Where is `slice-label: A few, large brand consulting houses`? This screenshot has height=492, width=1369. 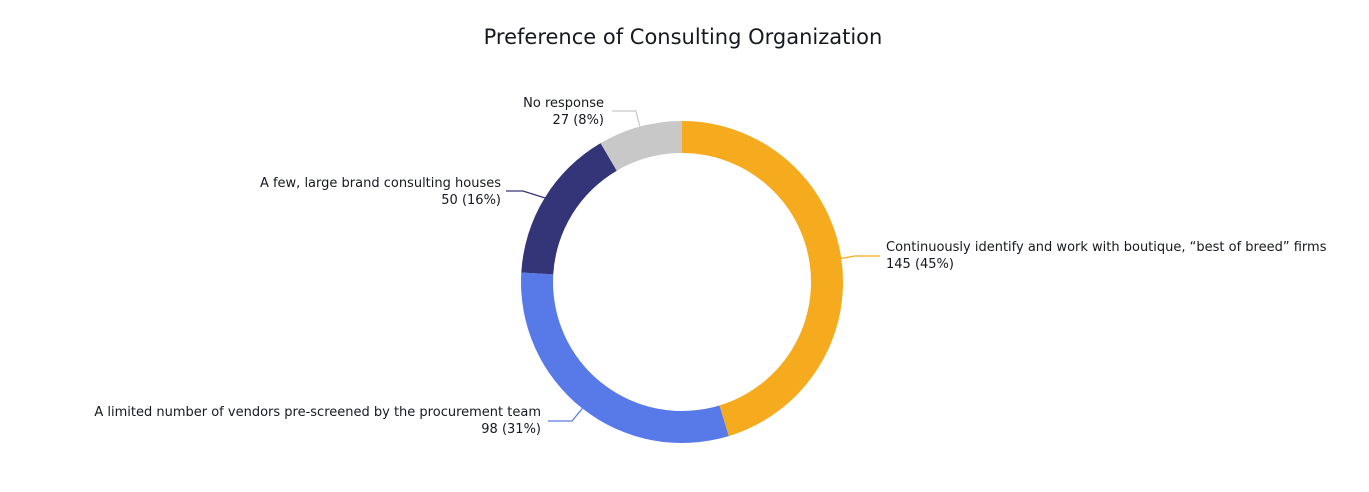
slice-label: A few, large brand consulting houses is located at coordinates (380, 183).